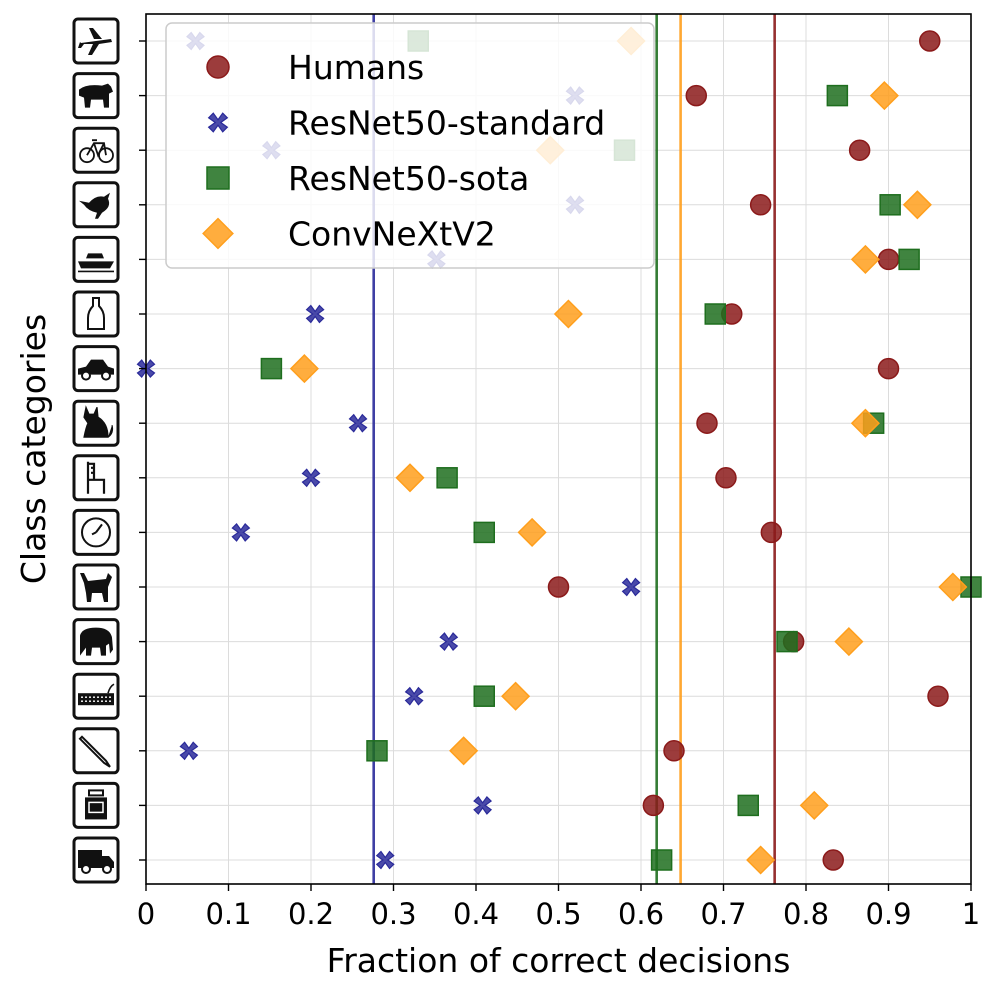  Describe the element at coordinates (96, 450) in the screenshot. I see `category-icons` at that location.